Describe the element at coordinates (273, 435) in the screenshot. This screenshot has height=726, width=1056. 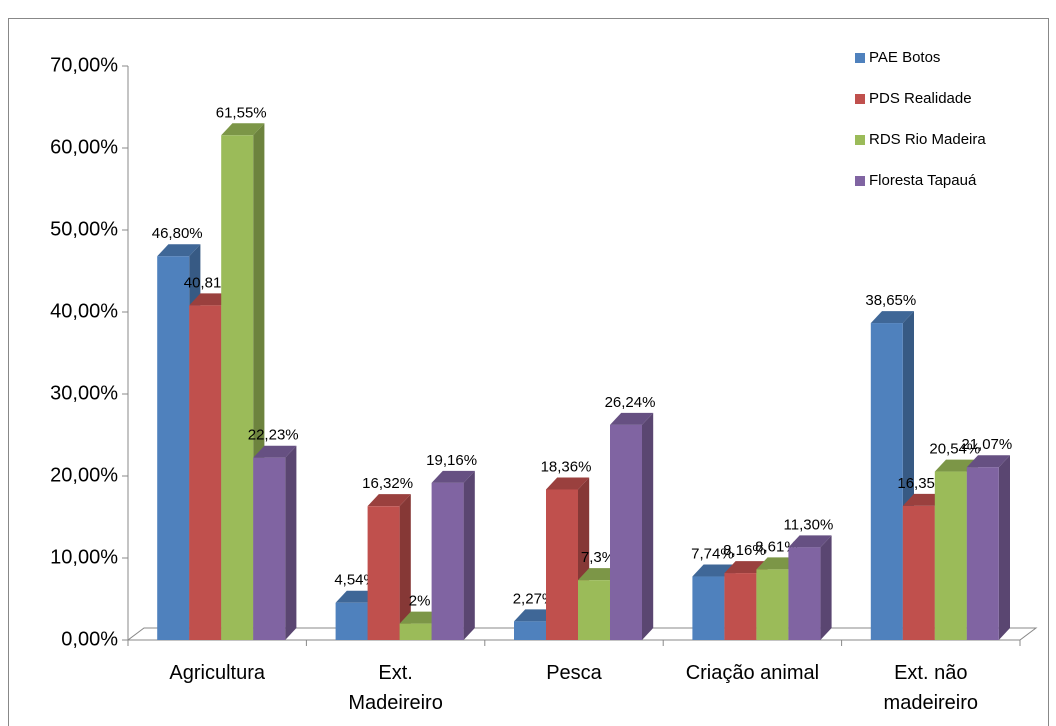
I see `value-label: 22,23%` at that location.